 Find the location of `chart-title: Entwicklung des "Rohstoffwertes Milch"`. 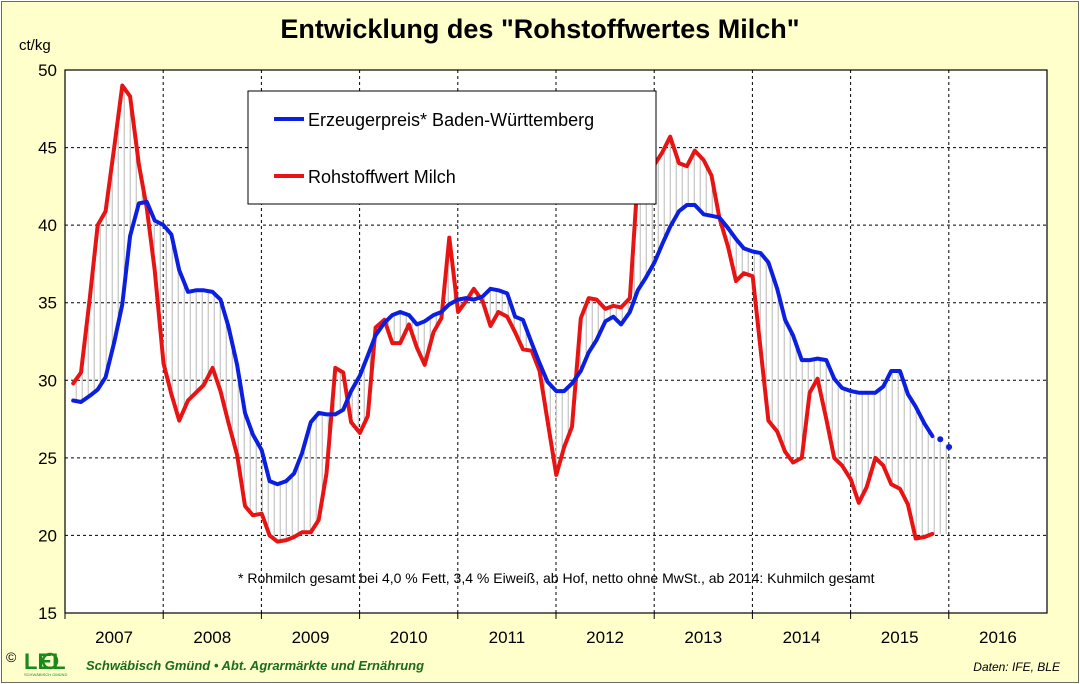

chart-title: Entwicklung des "Rohstoffwertes Milch" is located at coordinates (539, 29).